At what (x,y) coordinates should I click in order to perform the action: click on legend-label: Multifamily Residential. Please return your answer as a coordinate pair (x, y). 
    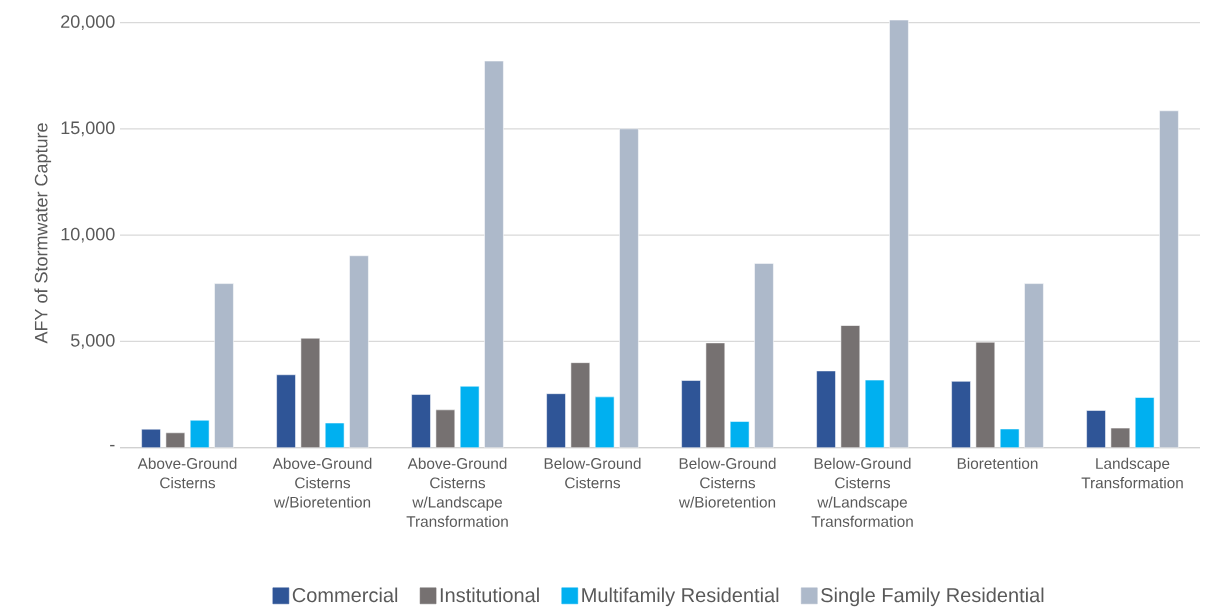
    Looking at the image, I should click on (680, 596).